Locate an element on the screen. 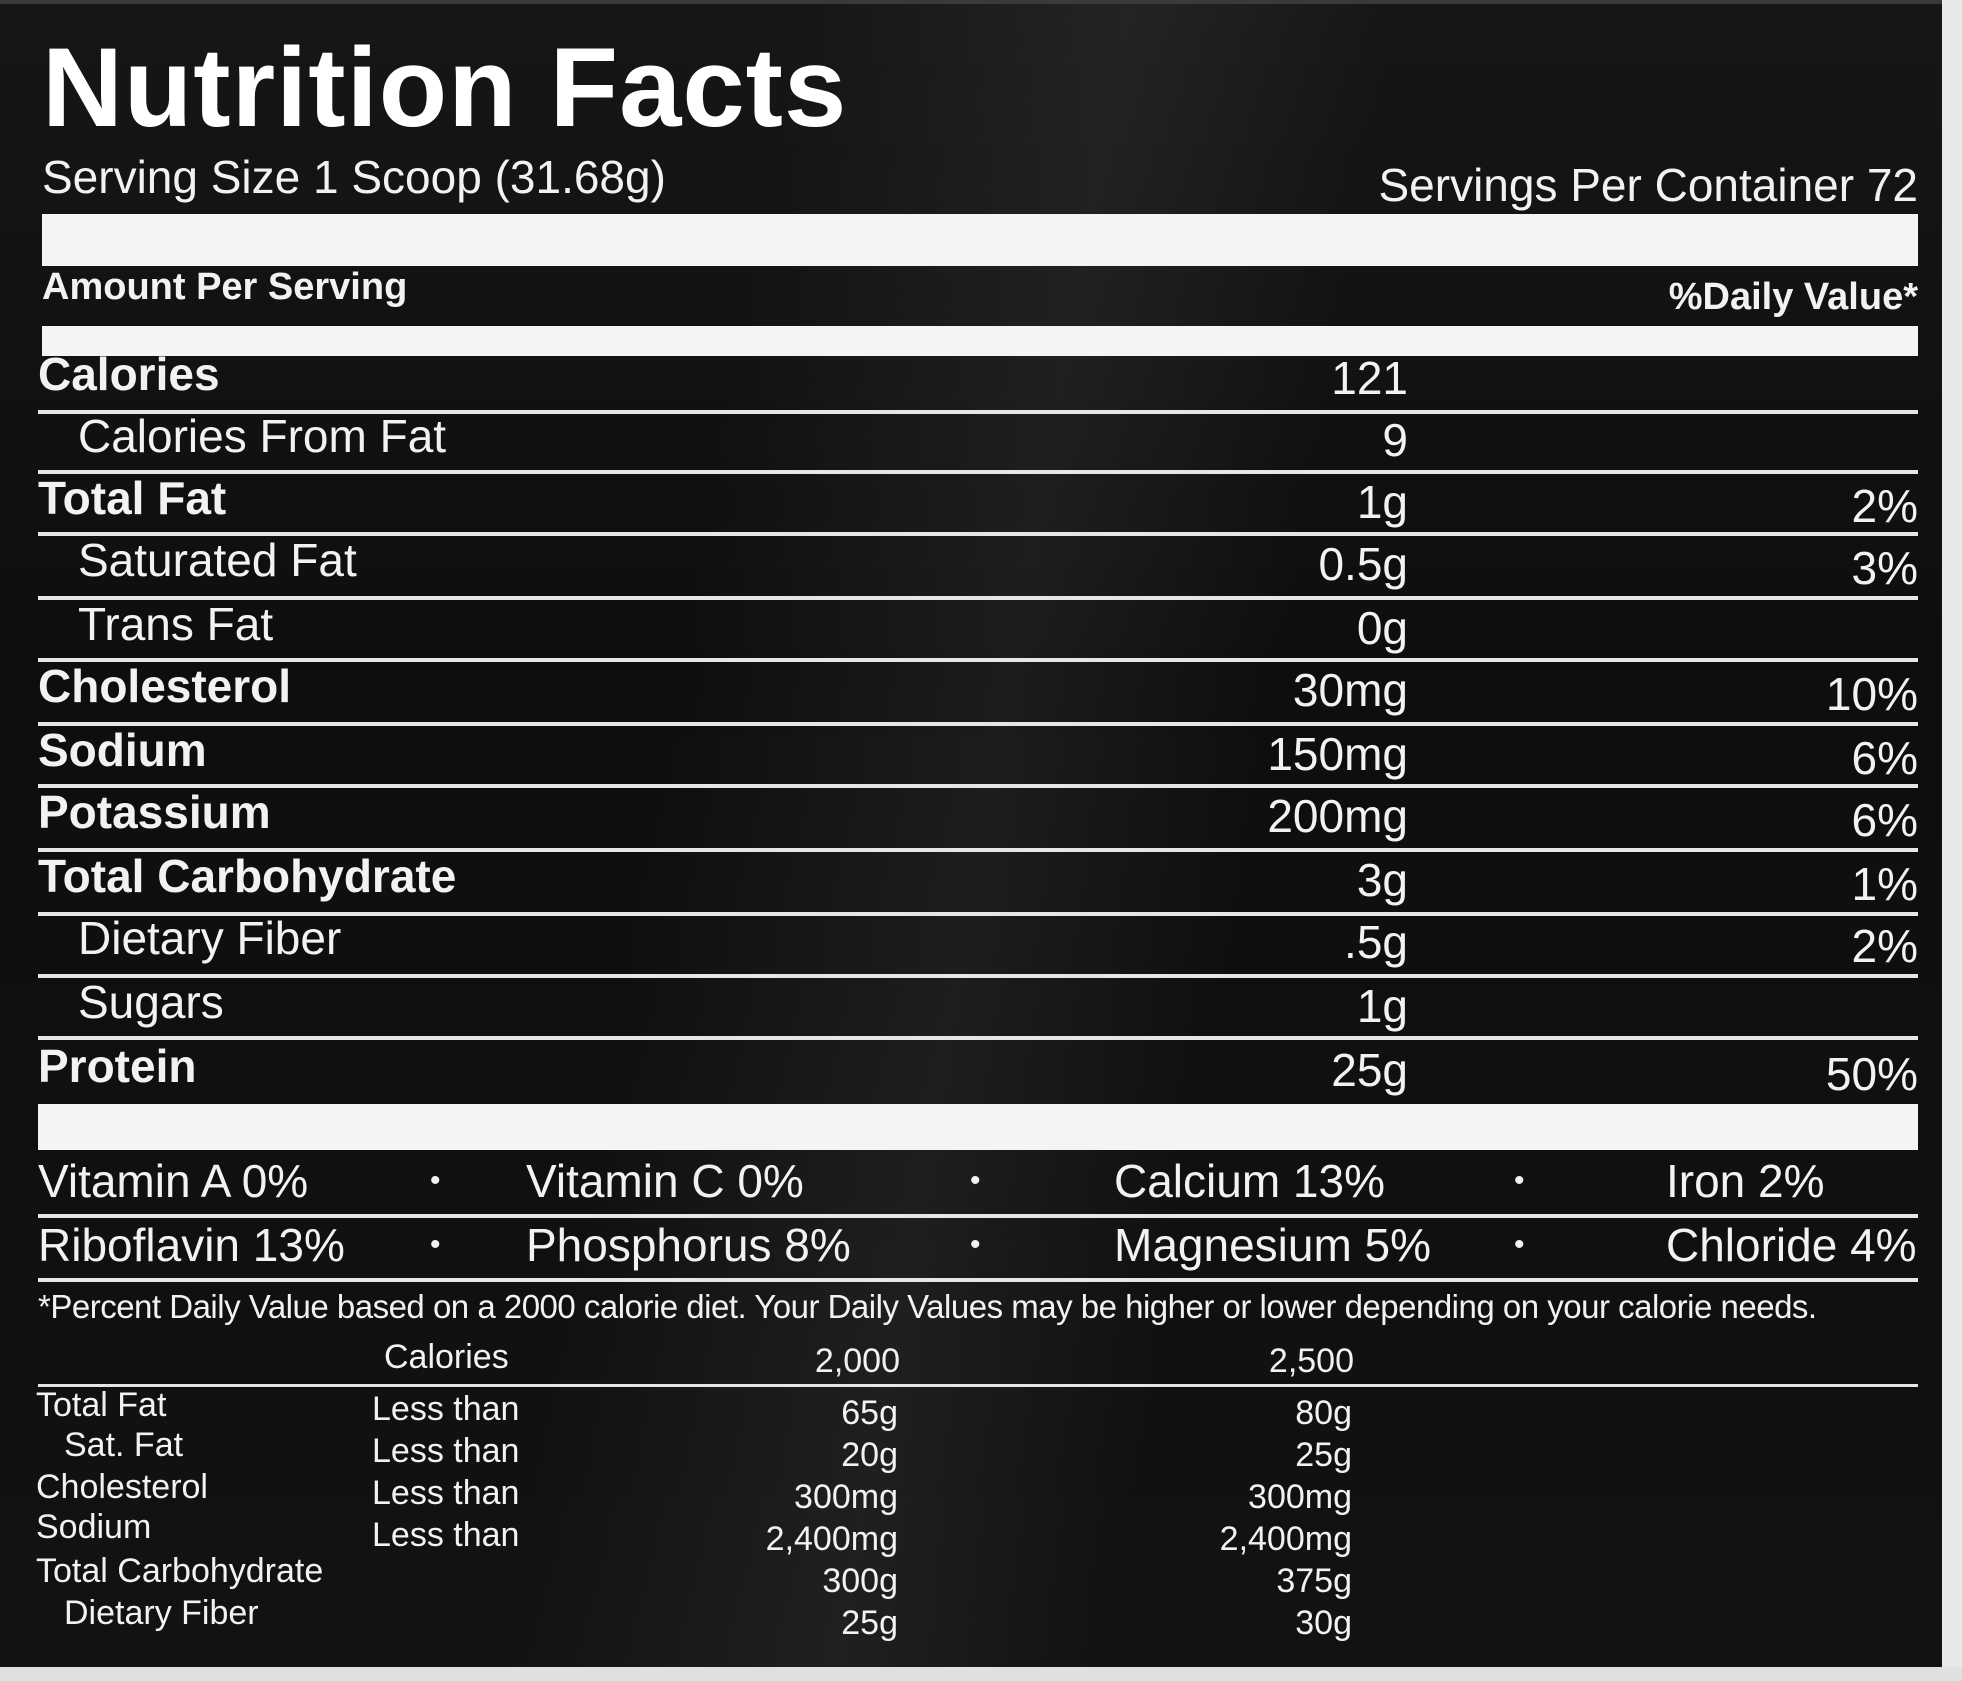 The image size is (1962, 1681). vitamin-item: Vitamin A 0% is located at coordinates (173, 1181).